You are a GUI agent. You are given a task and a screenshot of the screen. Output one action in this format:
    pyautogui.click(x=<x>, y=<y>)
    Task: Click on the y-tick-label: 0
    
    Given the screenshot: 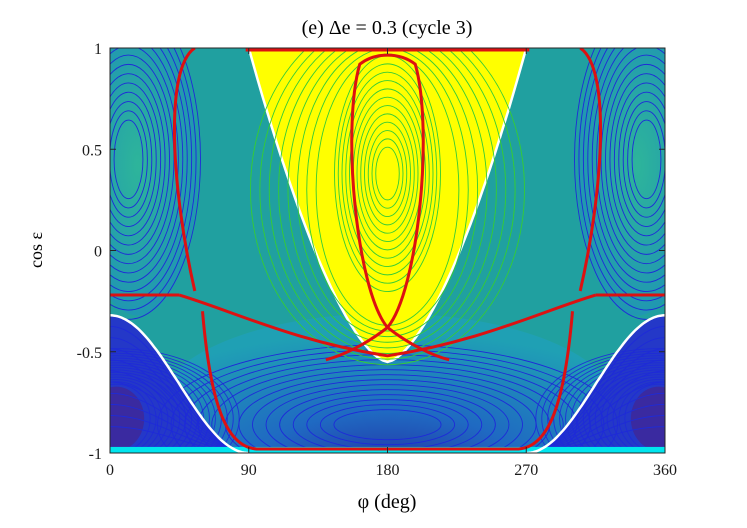 What is the action you would take?
    pyautogui.click(x=98, y=252)
    